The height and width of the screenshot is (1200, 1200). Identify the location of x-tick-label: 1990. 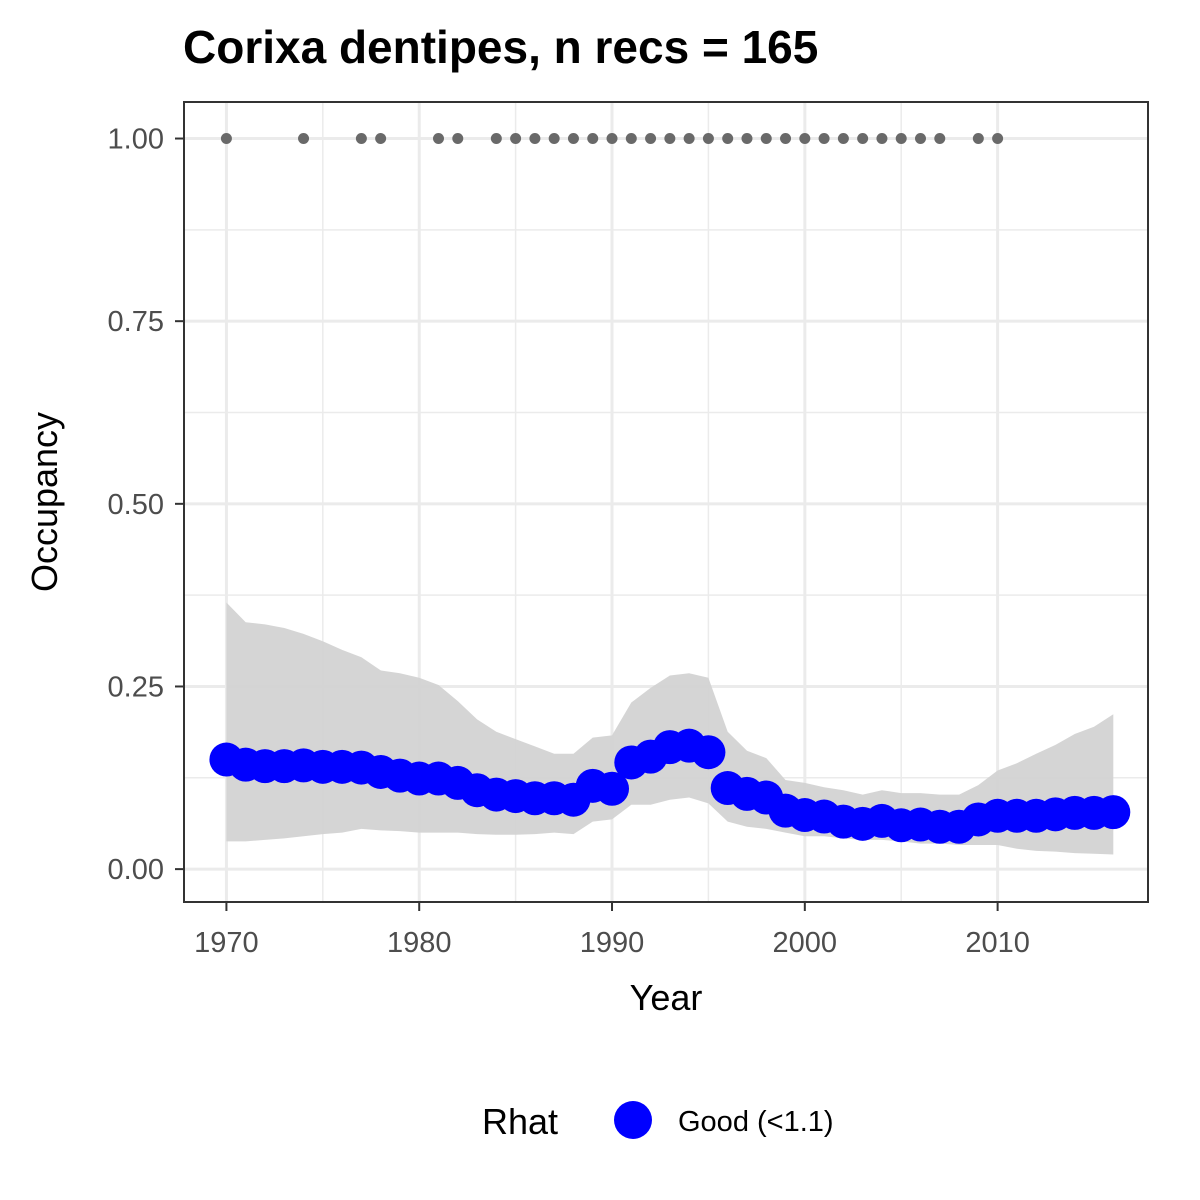
(612, 943).